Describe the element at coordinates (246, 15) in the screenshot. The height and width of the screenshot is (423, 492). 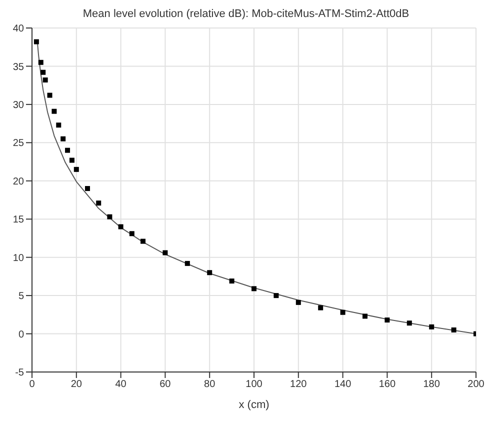
I see `chart-title: Mean level evolution (relative dB): Mob-citeMus-ATM-Stim2-Att0dB` at that location.